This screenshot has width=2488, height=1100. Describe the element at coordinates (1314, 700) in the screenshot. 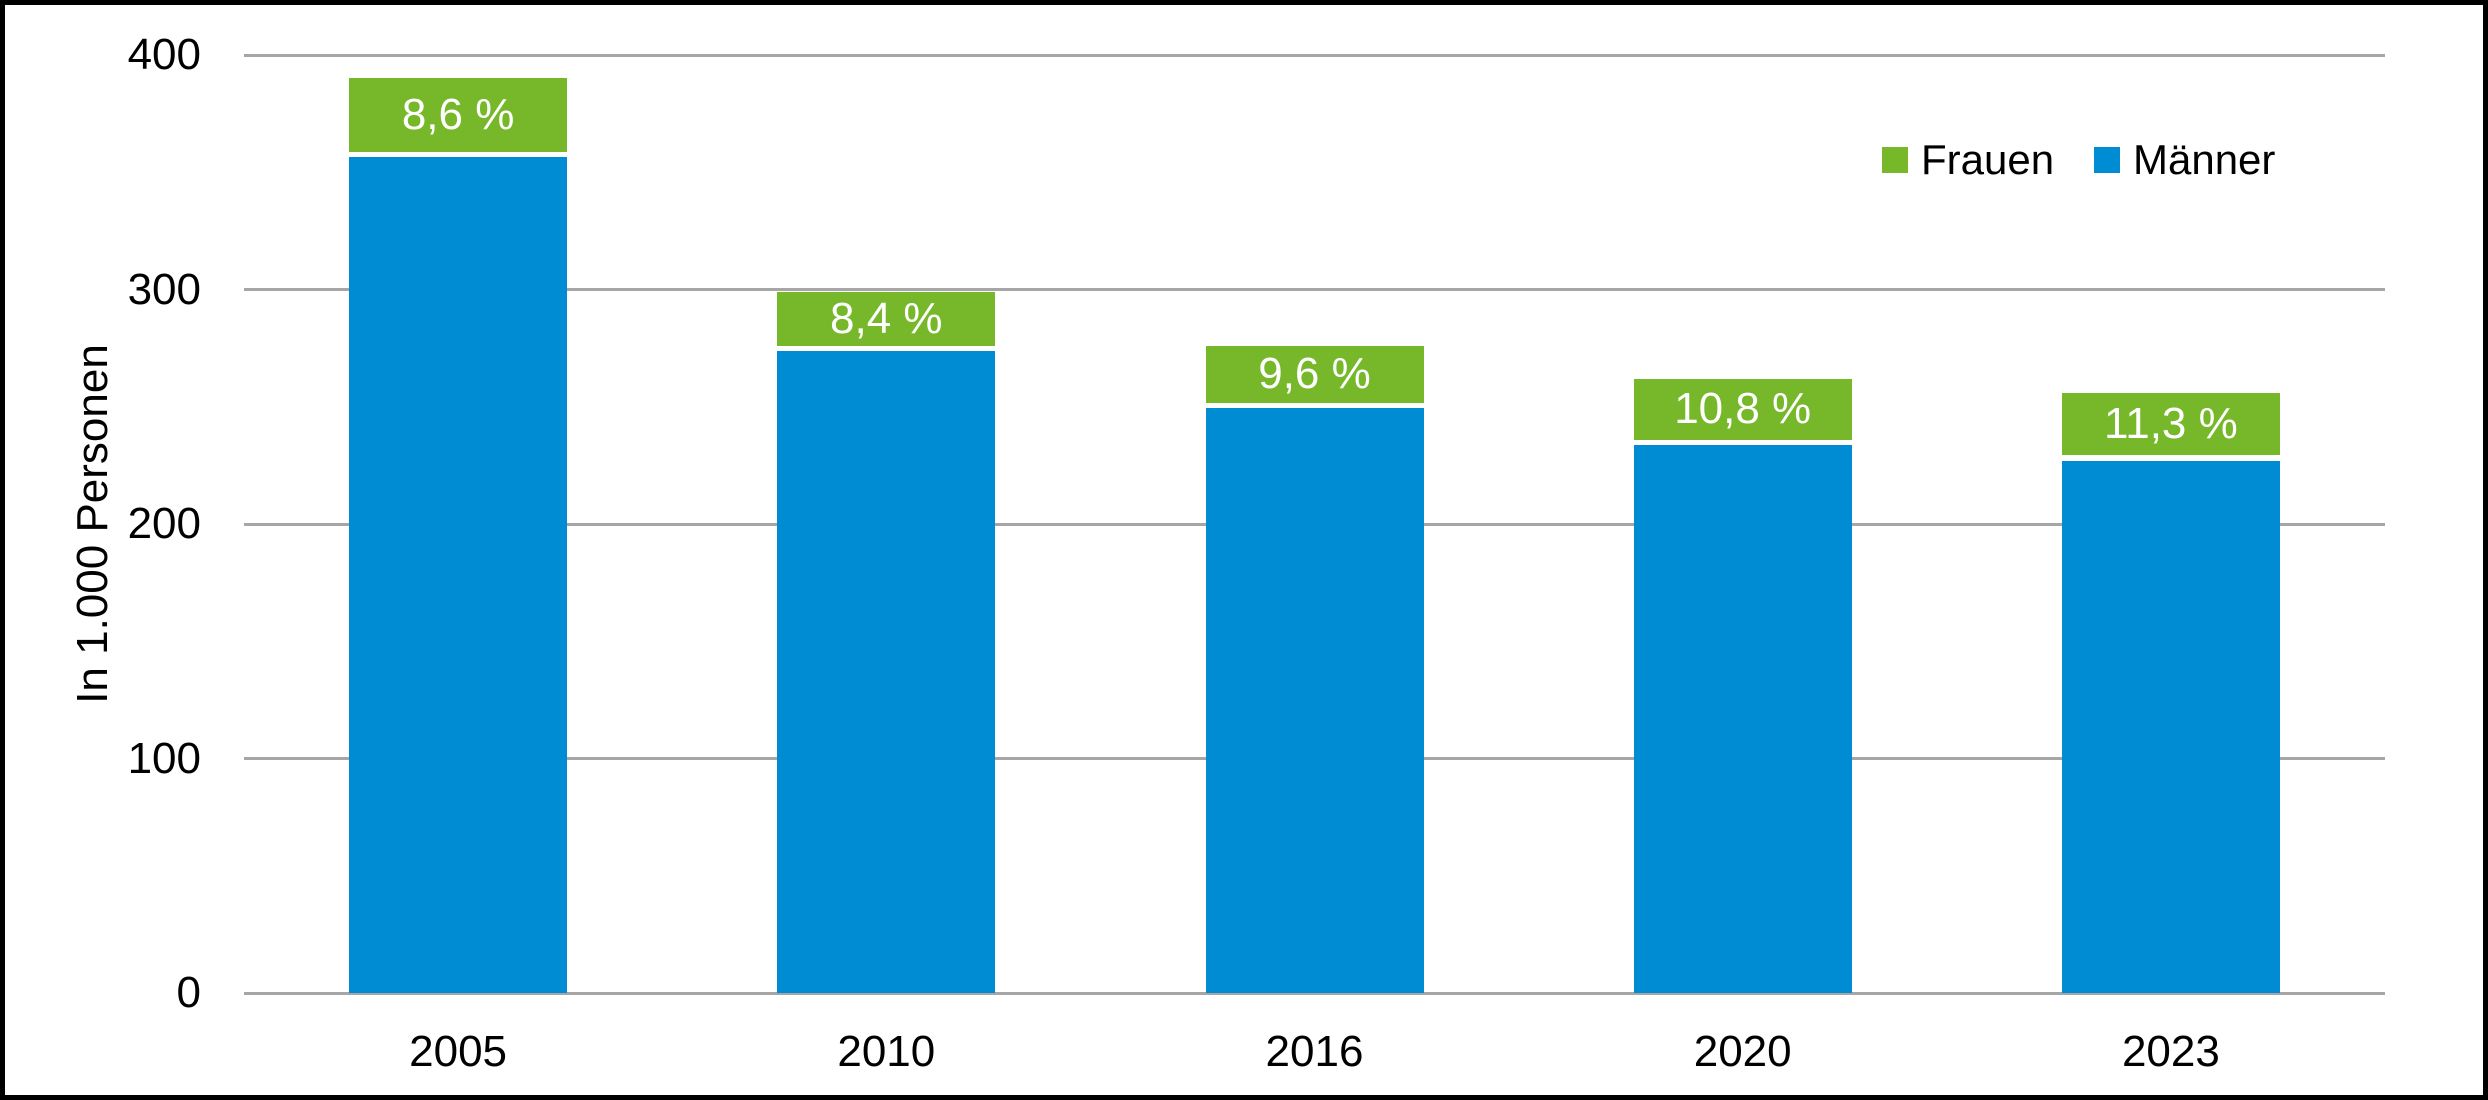

I see `bar-segment-maenner-2016` at that location.